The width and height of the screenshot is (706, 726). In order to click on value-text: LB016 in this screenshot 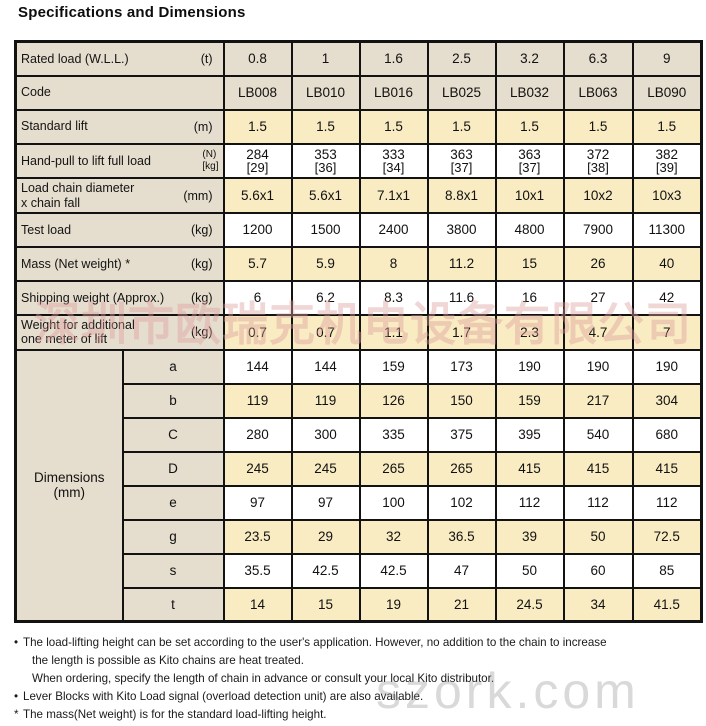, I will do `click(393, 92)`.